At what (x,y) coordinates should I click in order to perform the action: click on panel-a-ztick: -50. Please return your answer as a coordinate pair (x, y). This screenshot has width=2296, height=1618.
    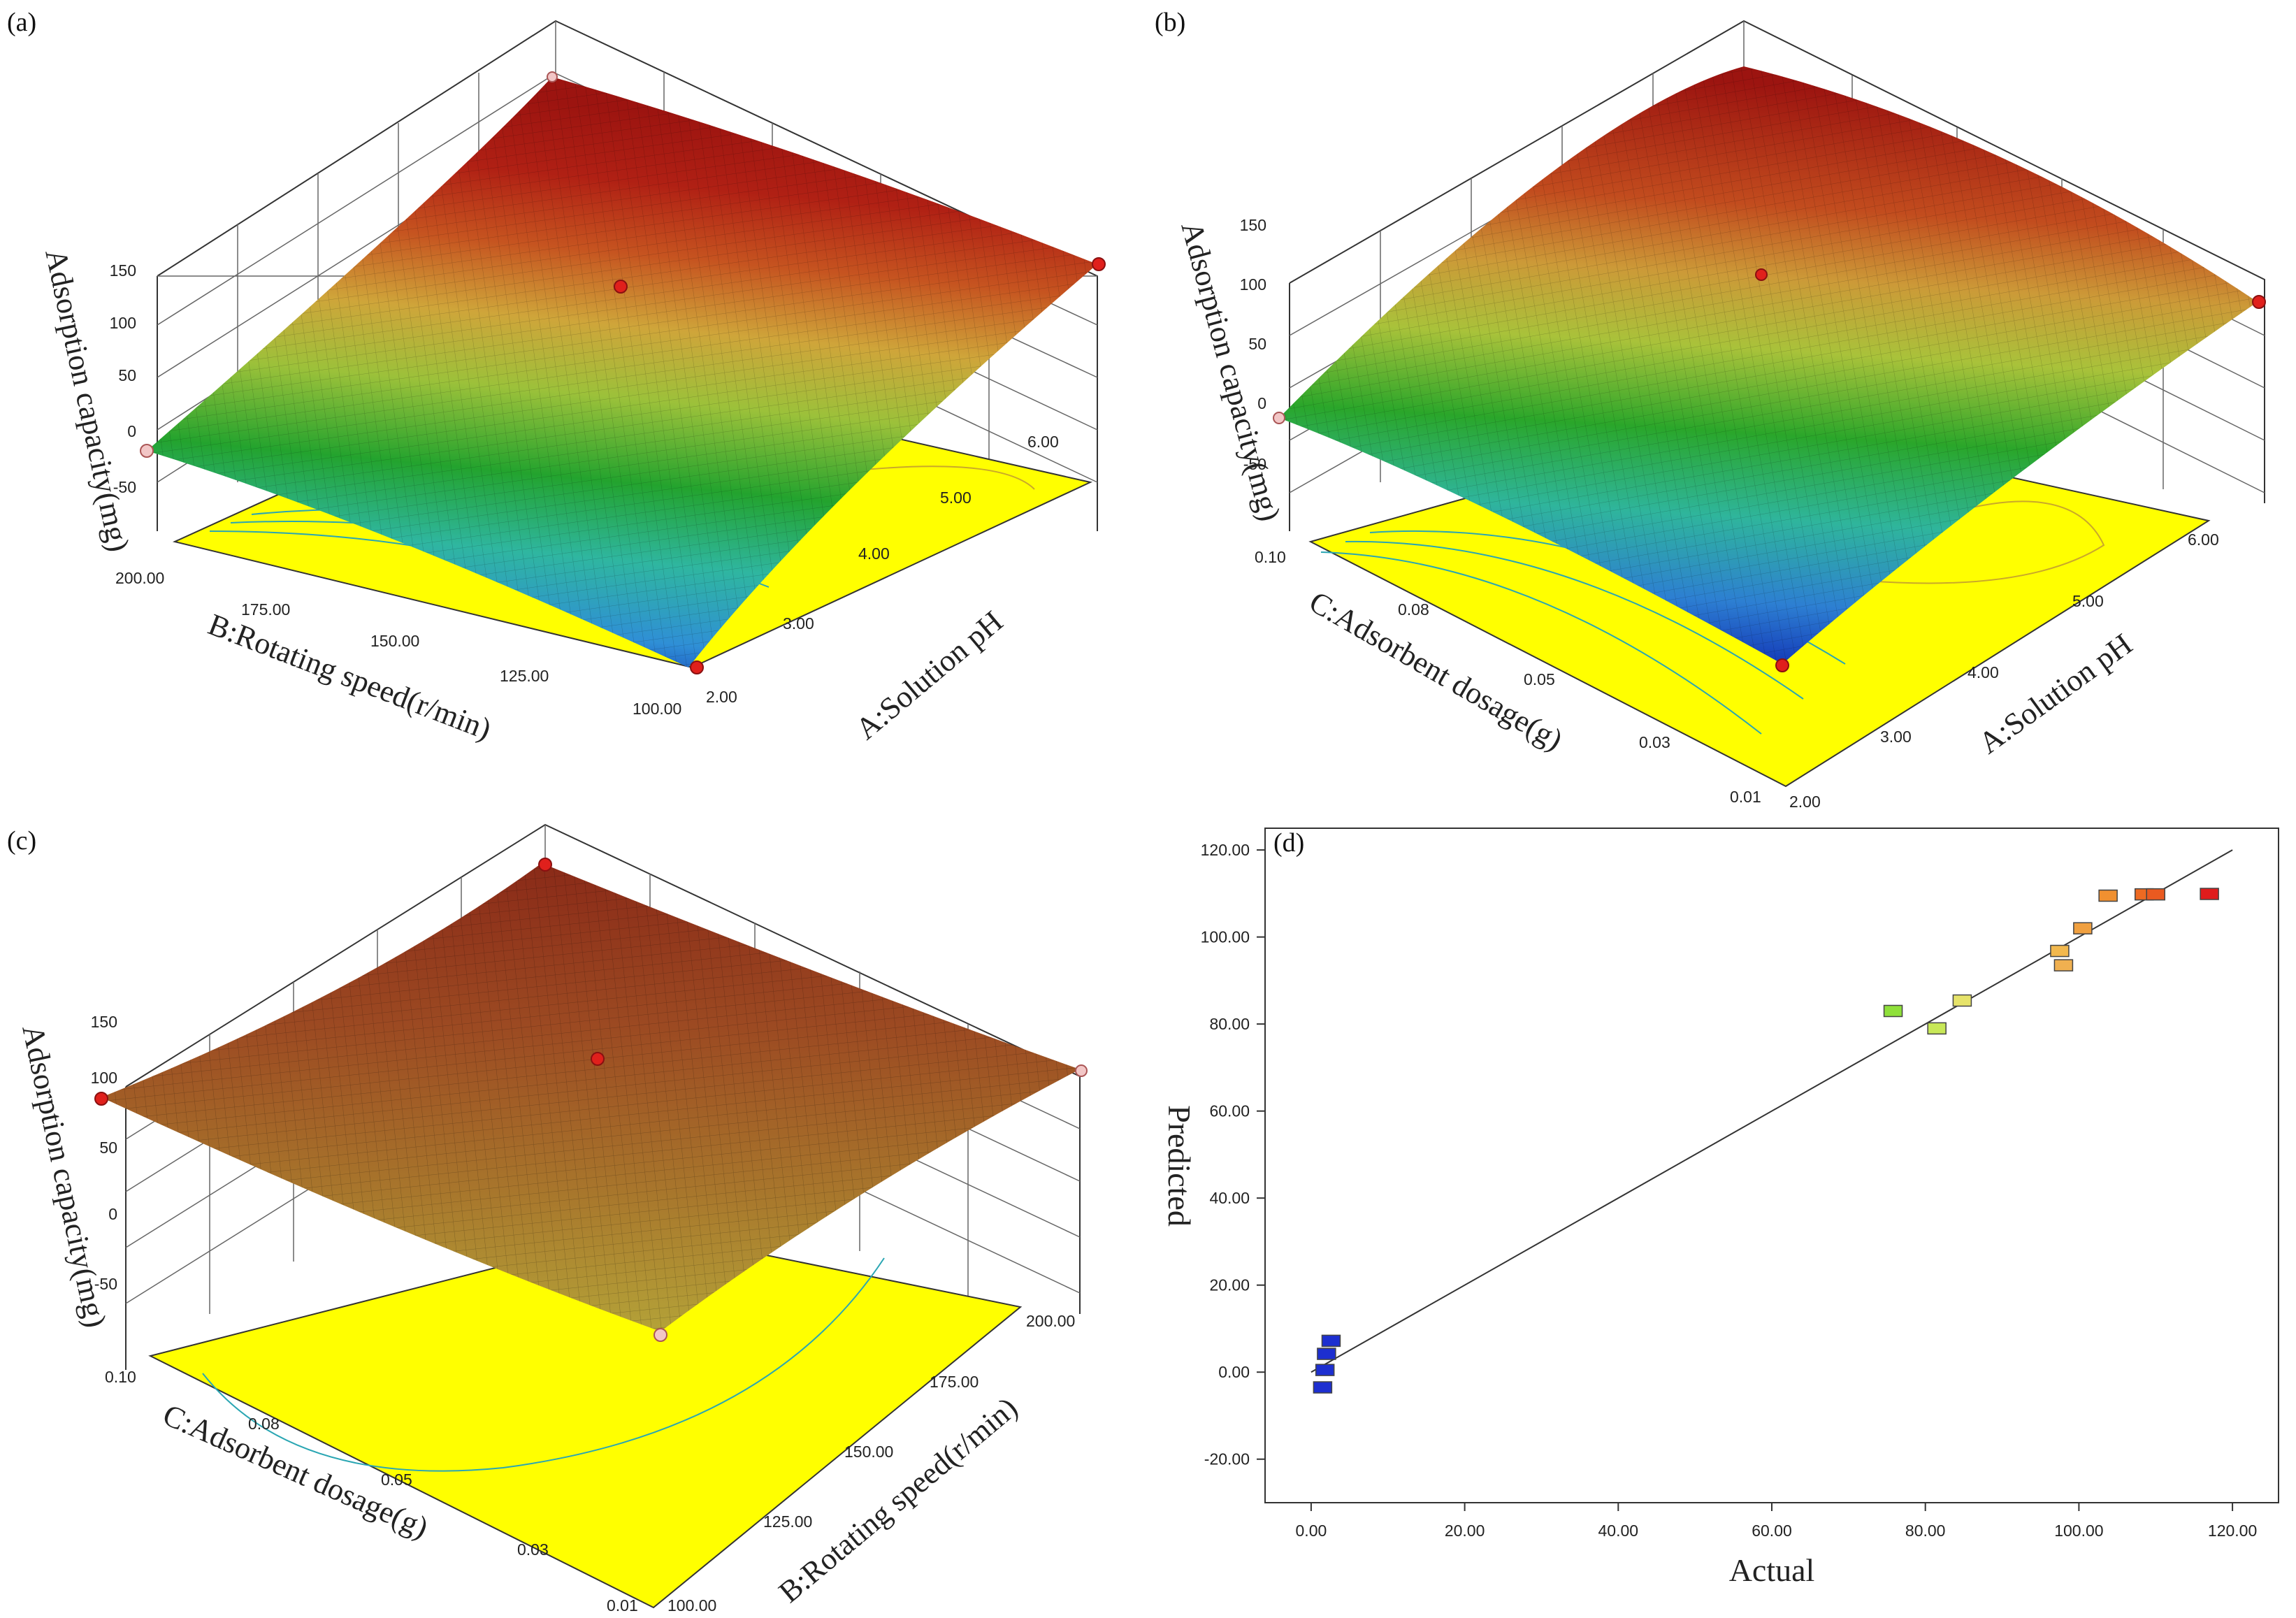
    Looking at the image, I should click on (125, 487).